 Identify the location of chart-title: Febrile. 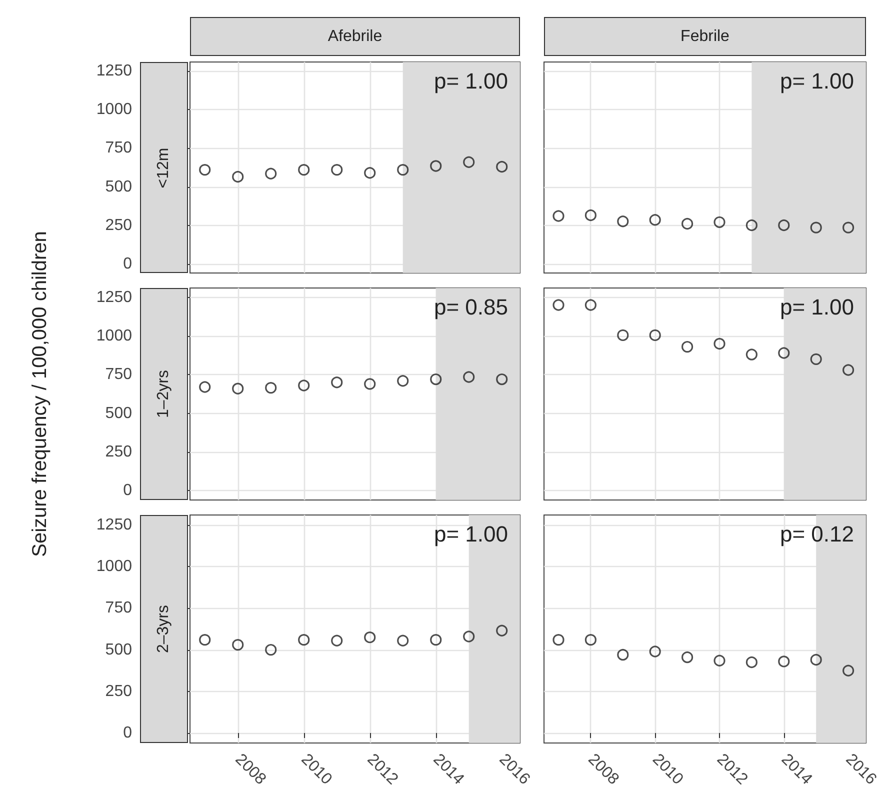
(705, 36).